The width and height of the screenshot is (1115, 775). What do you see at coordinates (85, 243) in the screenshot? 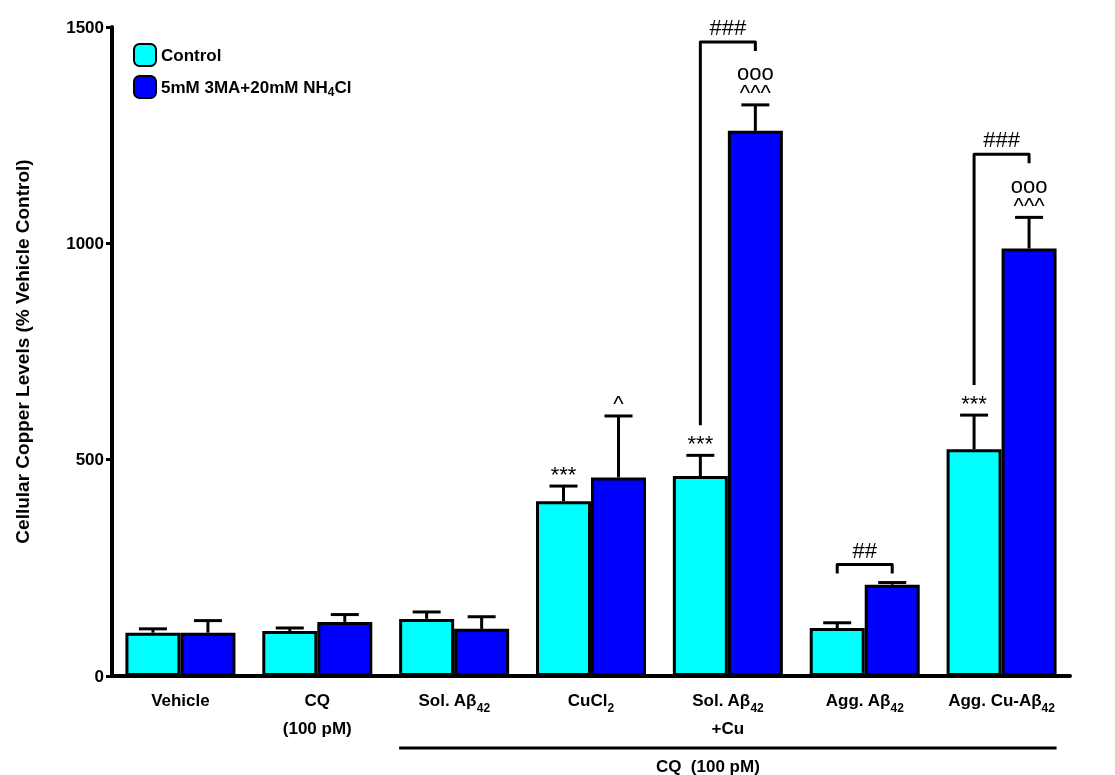
I see `y-tick-label: 1000` at bounding box center [85, 243].